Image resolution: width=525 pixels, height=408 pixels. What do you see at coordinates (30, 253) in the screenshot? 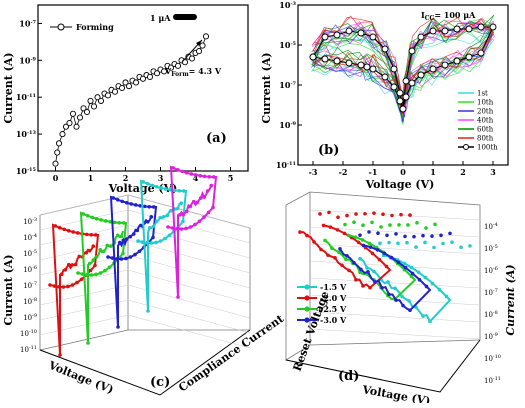
I see `panel-c-y-tick-label: 10⁻⁵` at bounding box center [30, 253].